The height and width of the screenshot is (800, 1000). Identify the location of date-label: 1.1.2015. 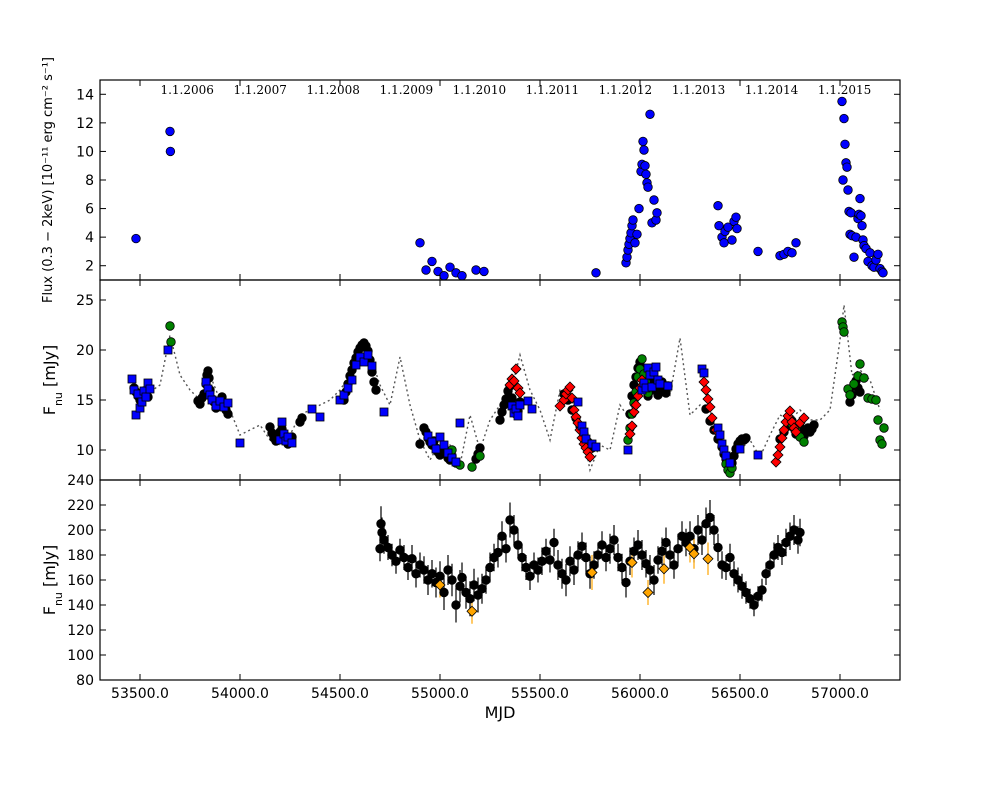
(844, 90).